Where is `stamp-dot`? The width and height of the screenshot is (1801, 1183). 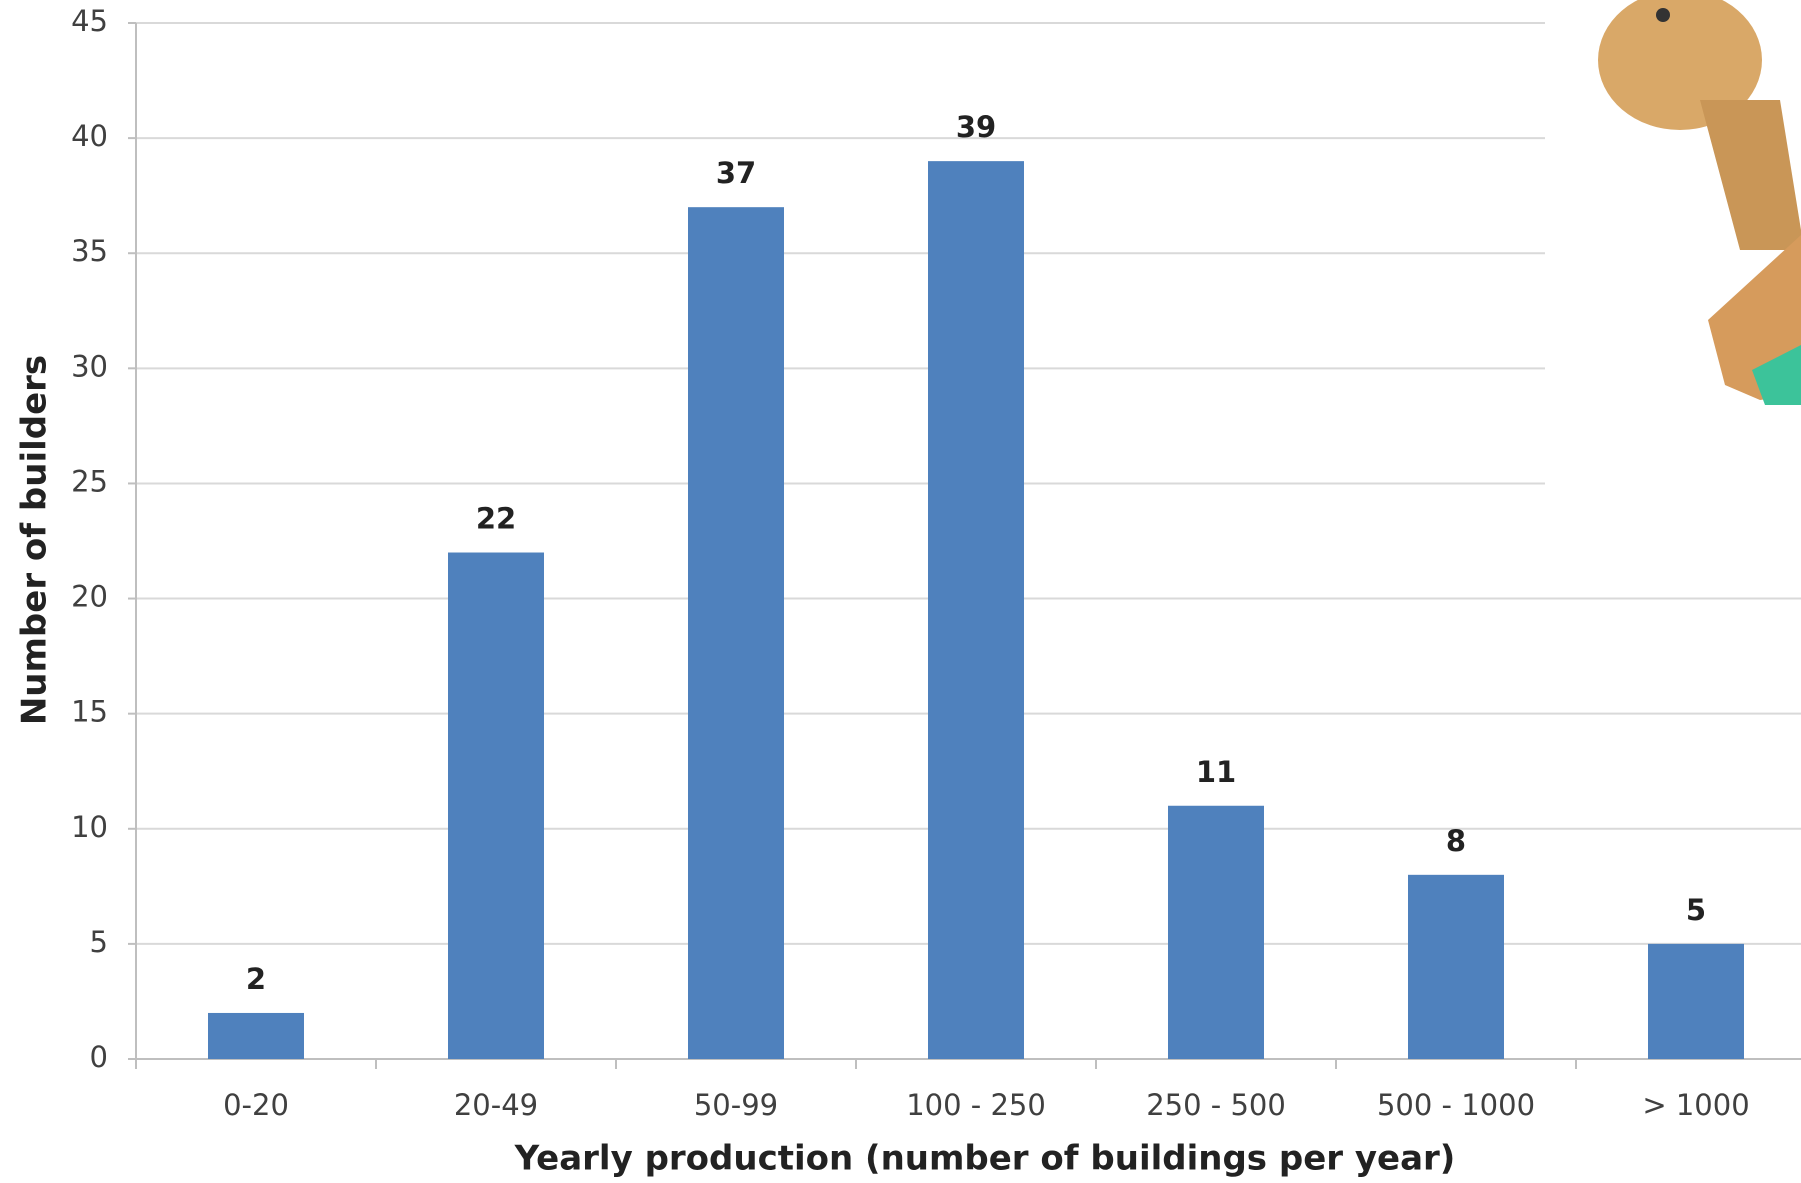 stamp-dot is located at coordinates (1663, 15).